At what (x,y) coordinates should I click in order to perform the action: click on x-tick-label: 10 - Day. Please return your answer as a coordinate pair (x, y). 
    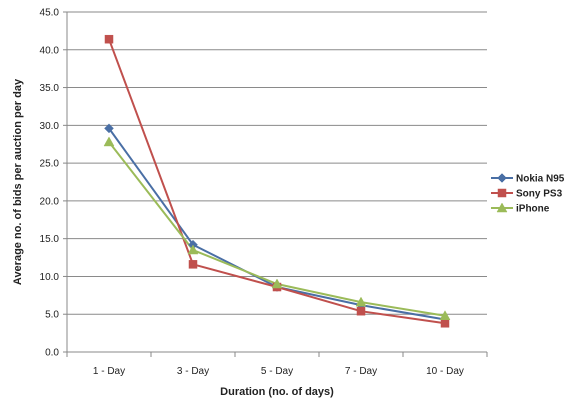
    Looking at the image, I should click on (445, 371).